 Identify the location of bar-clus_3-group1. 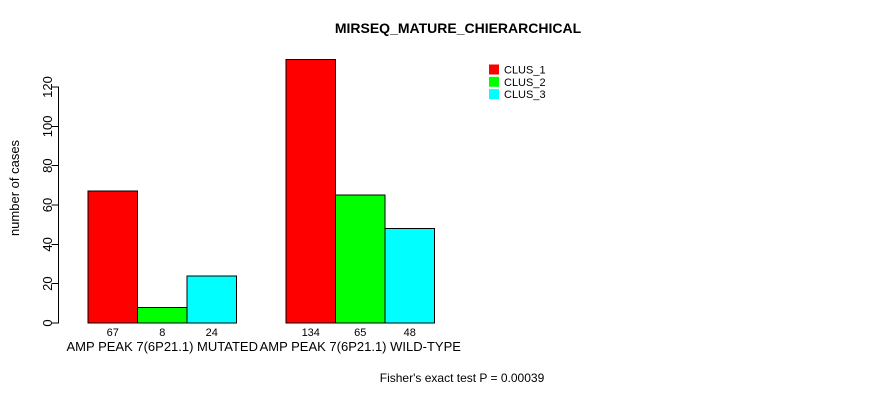
(211, 299).